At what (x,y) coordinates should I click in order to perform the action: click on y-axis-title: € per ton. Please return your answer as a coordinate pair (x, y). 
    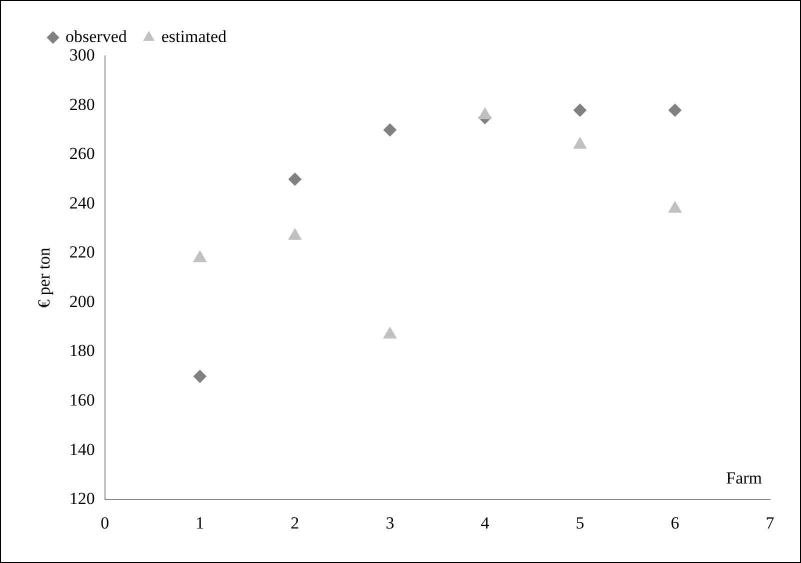
    Looking at the image, I should click on (44, 277).